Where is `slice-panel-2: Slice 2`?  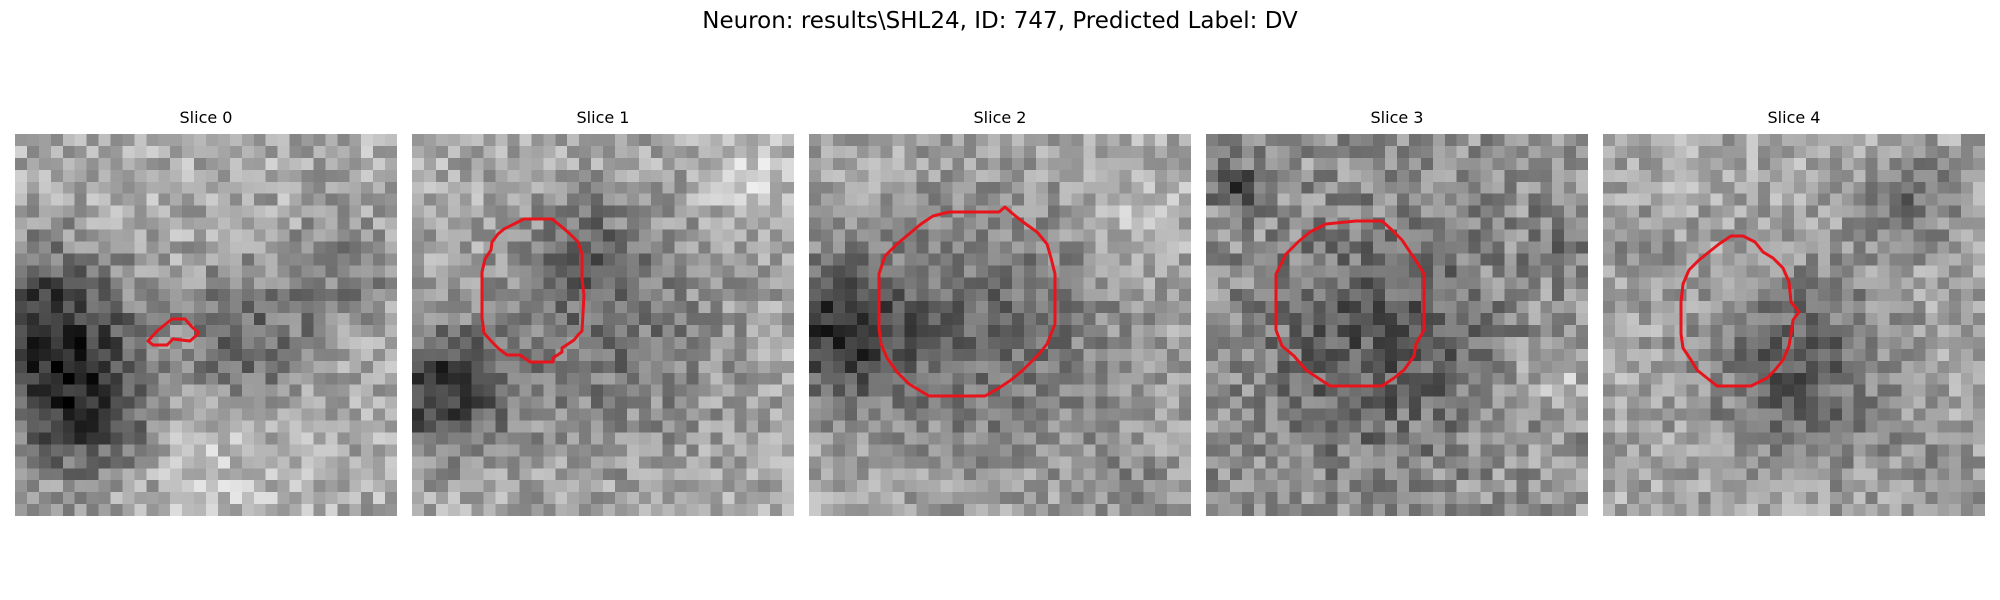
slice-panel-2: Slice 2 is located at coordinates (1000, 314).